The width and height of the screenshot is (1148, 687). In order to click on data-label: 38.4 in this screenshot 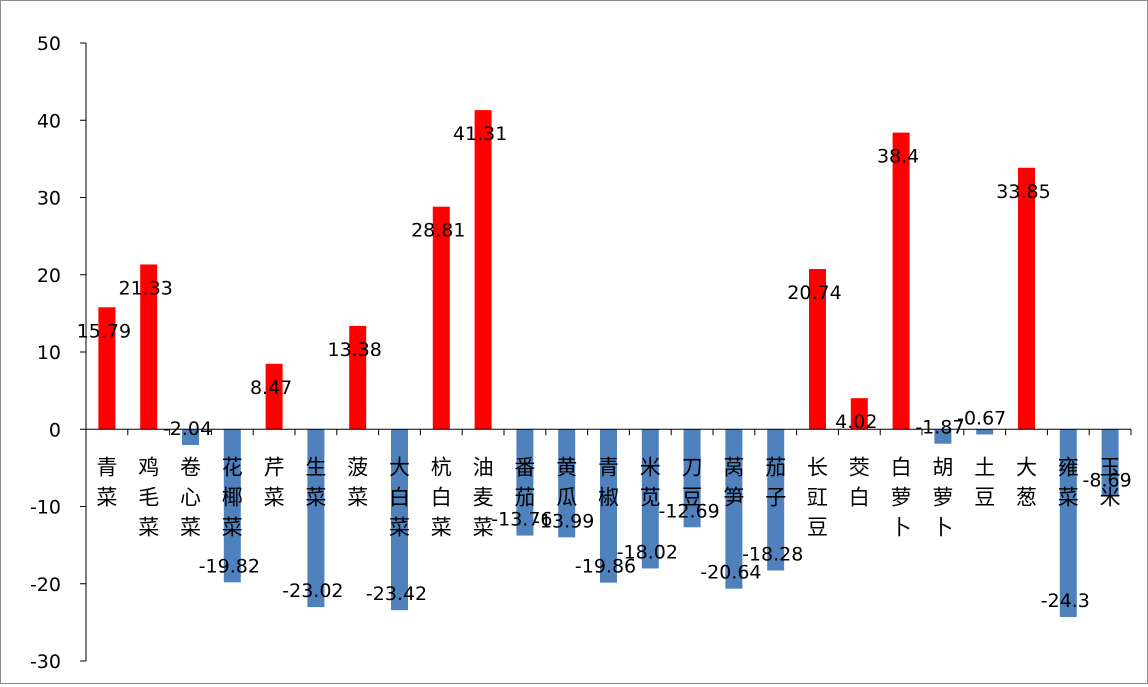, I will do `click(898, 157)`.